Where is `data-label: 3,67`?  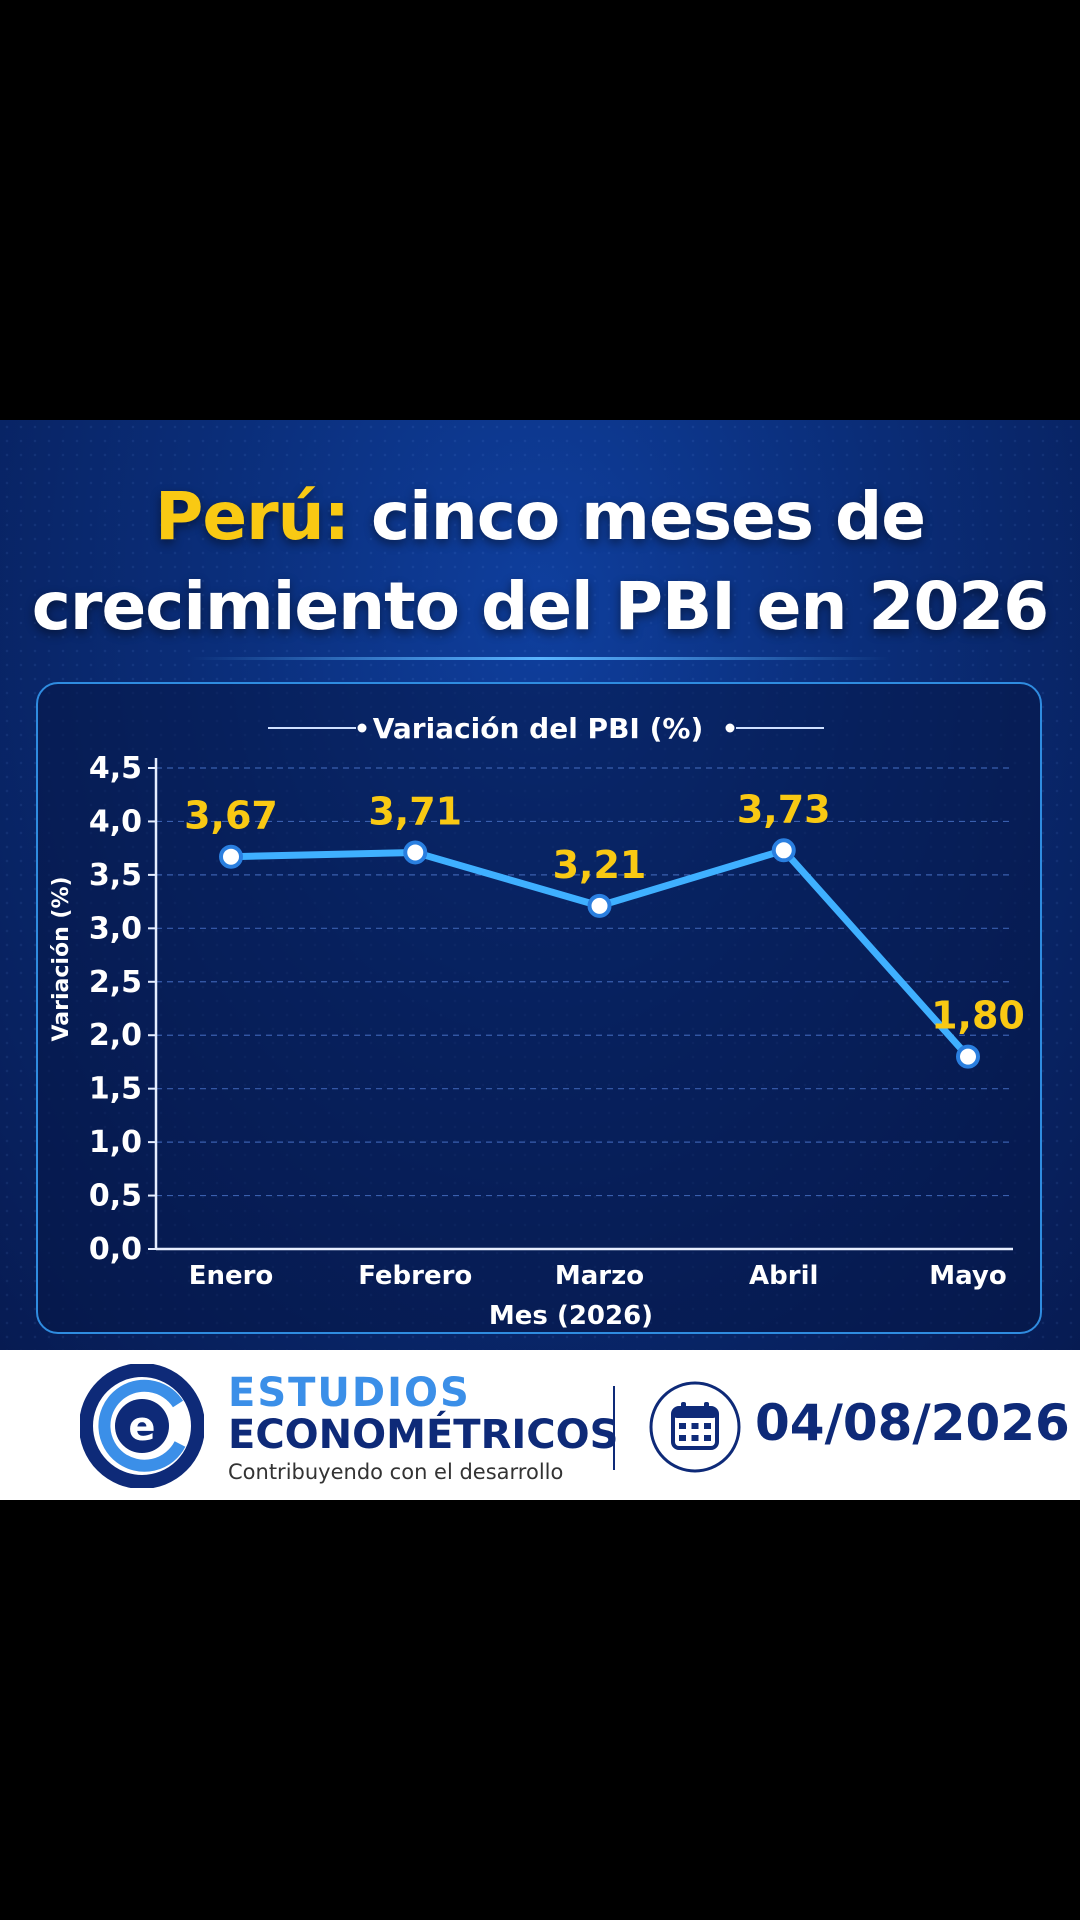
data-label: 3,67 is located at coordinates (231, 816).